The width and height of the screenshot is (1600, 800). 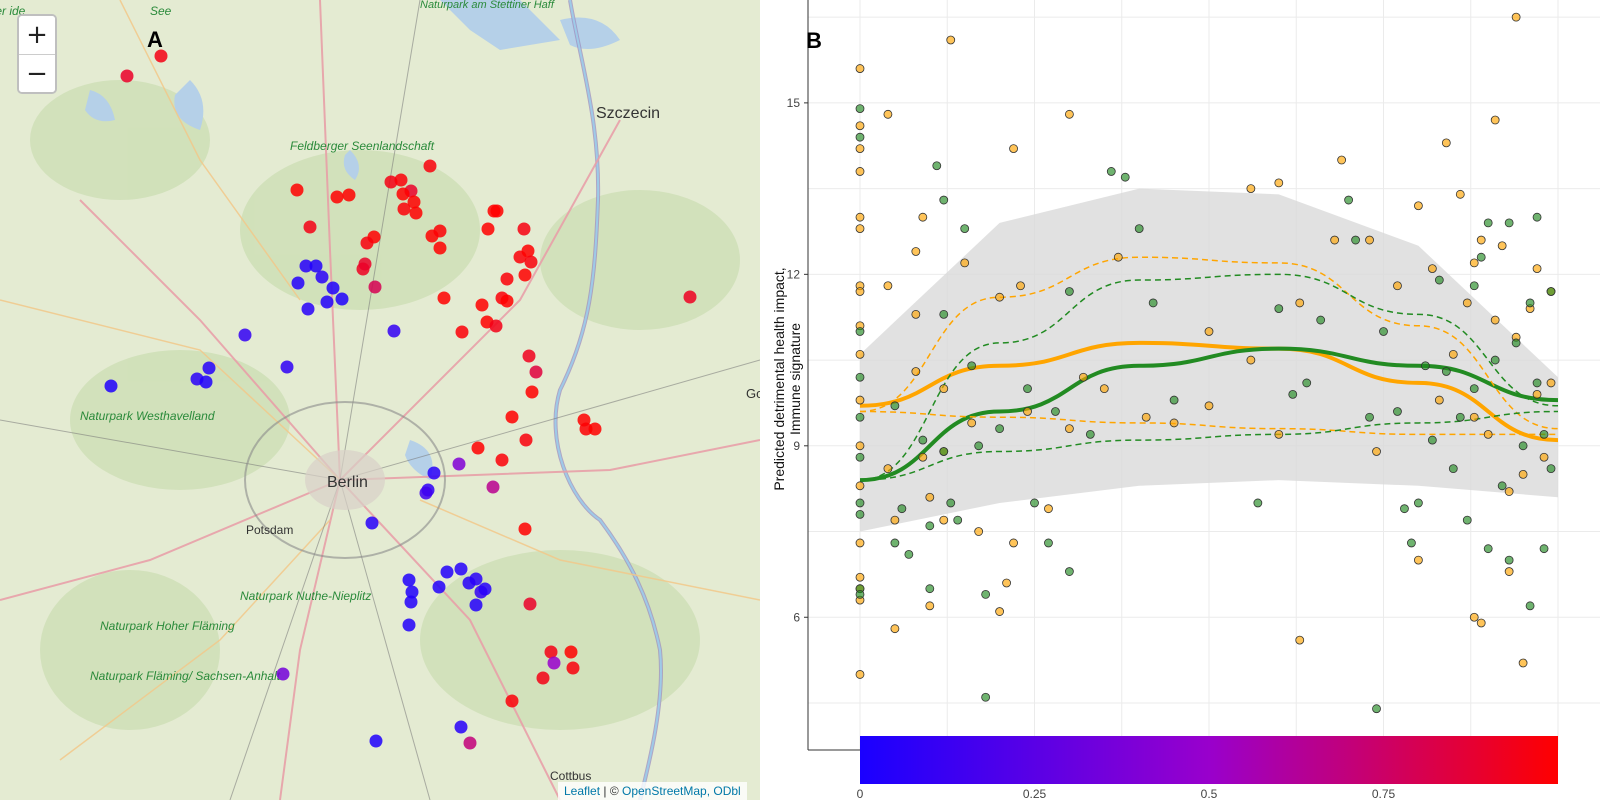 I want to click on fit-line, so click(x=1209, y=414).